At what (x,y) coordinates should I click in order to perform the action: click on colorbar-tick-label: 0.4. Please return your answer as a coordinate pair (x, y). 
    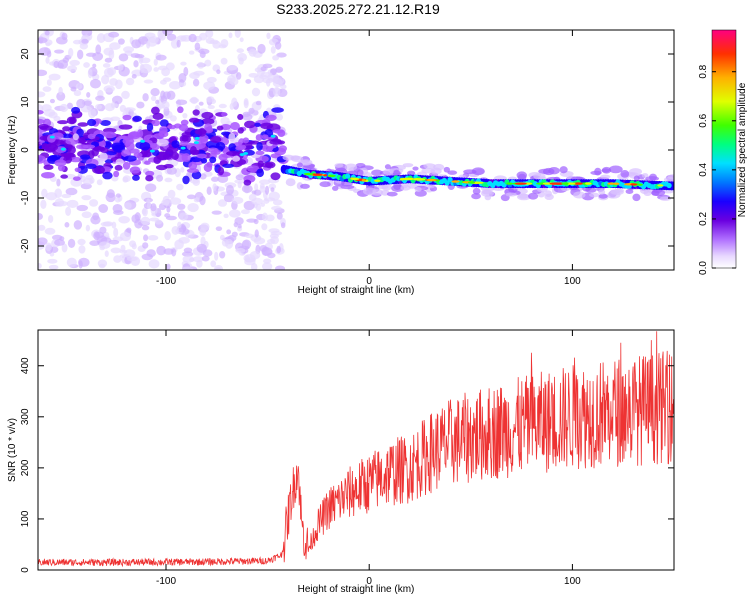
    Looking at the image, I should click on (703, 169).